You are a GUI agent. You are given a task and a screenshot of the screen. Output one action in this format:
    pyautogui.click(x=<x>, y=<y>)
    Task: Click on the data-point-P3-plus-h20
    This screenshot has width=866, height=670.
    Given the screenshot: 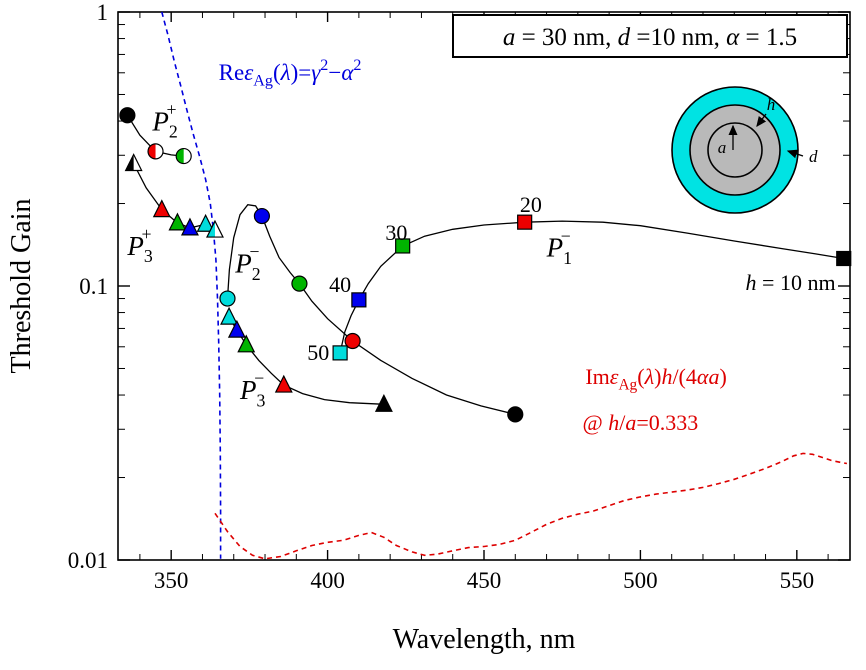 What is the action you would take?
    pyautogui.click(x=161, y=208)
    